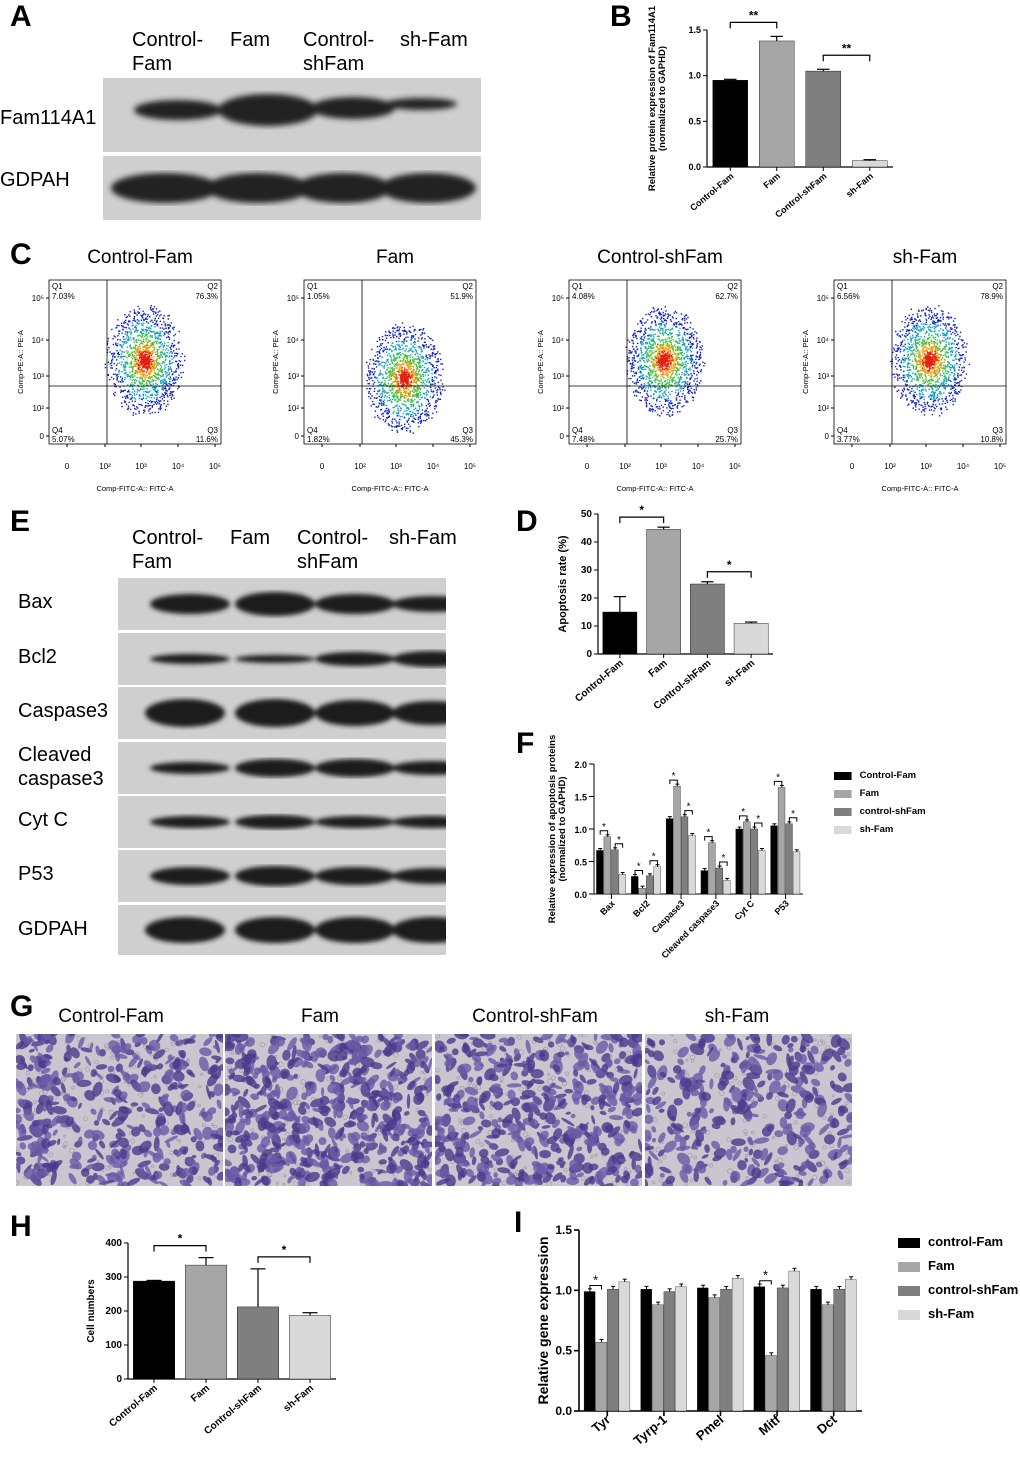 The height and width of the screenshot is (1457, 1020). I want to click on flow-plot-title-3: Control-shFam, so click(660, 257).